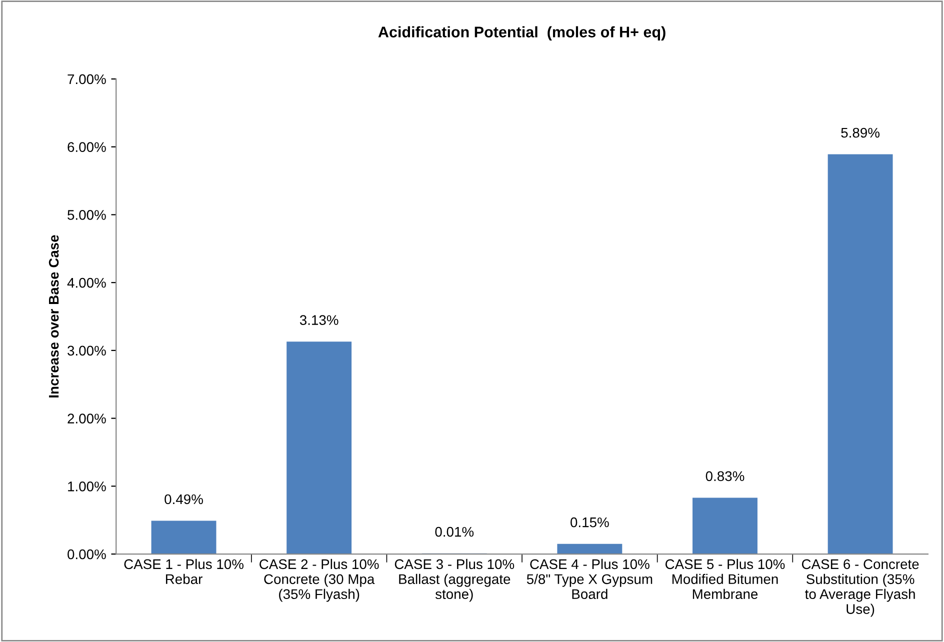 The height and width of the screenshot is (642, 944). What do you see at coordinates (860, 133) in the screenshot?
I see `data-label: 5.89%` at bounding box center [860, 133].